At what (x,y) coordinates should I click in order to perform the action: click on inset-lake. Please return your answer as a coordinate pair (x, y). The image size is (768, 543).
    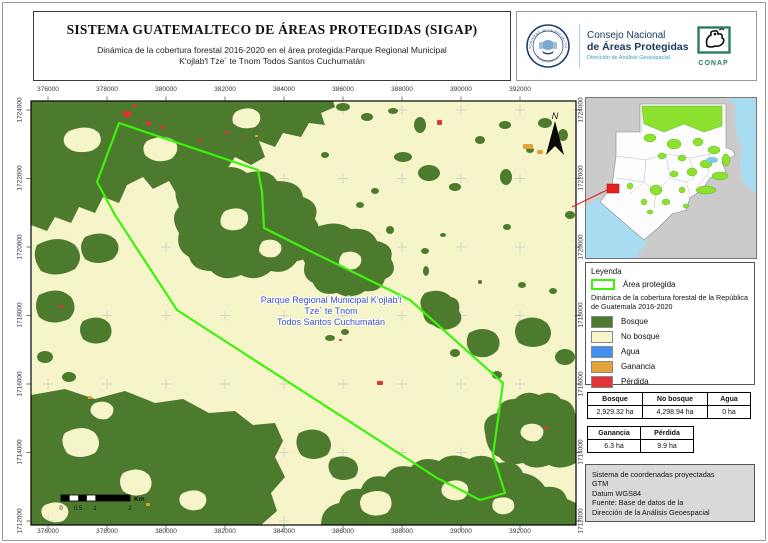
    Looking at the image, I should click on (712, 160).